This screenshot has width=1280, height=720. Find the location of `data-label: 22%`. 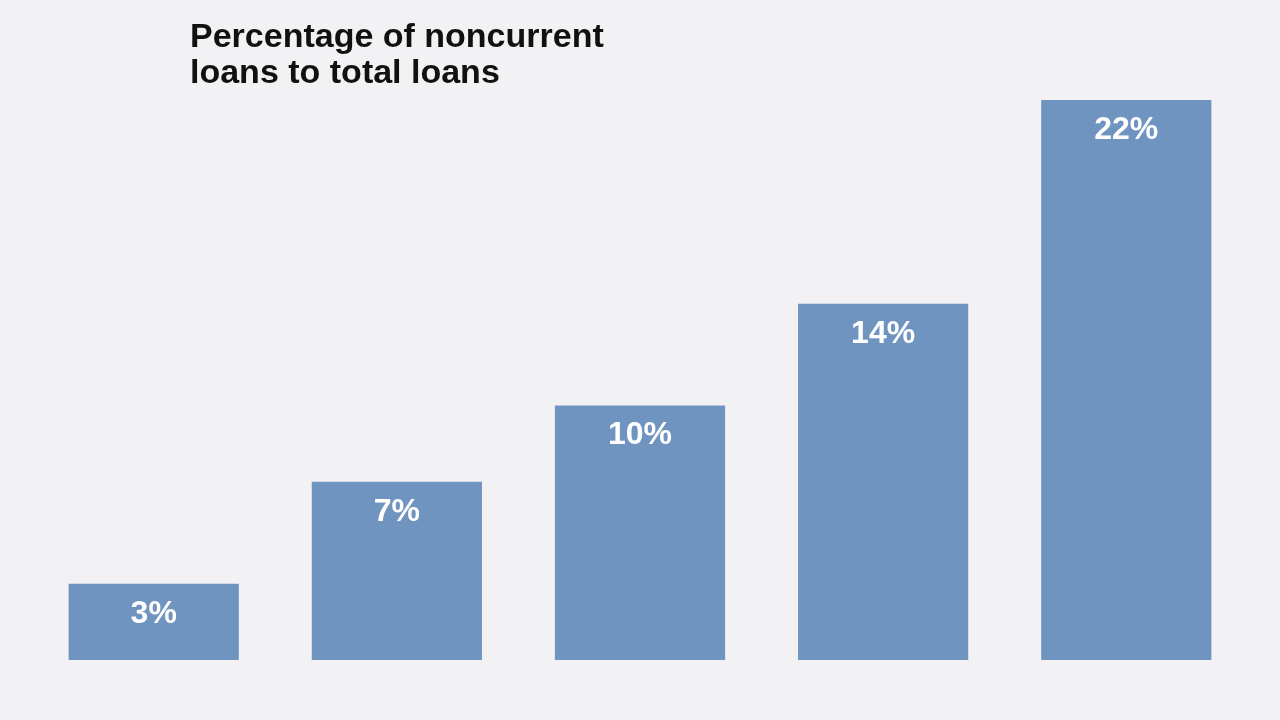

data-label: 22% is located at coordinates (1126, 128).